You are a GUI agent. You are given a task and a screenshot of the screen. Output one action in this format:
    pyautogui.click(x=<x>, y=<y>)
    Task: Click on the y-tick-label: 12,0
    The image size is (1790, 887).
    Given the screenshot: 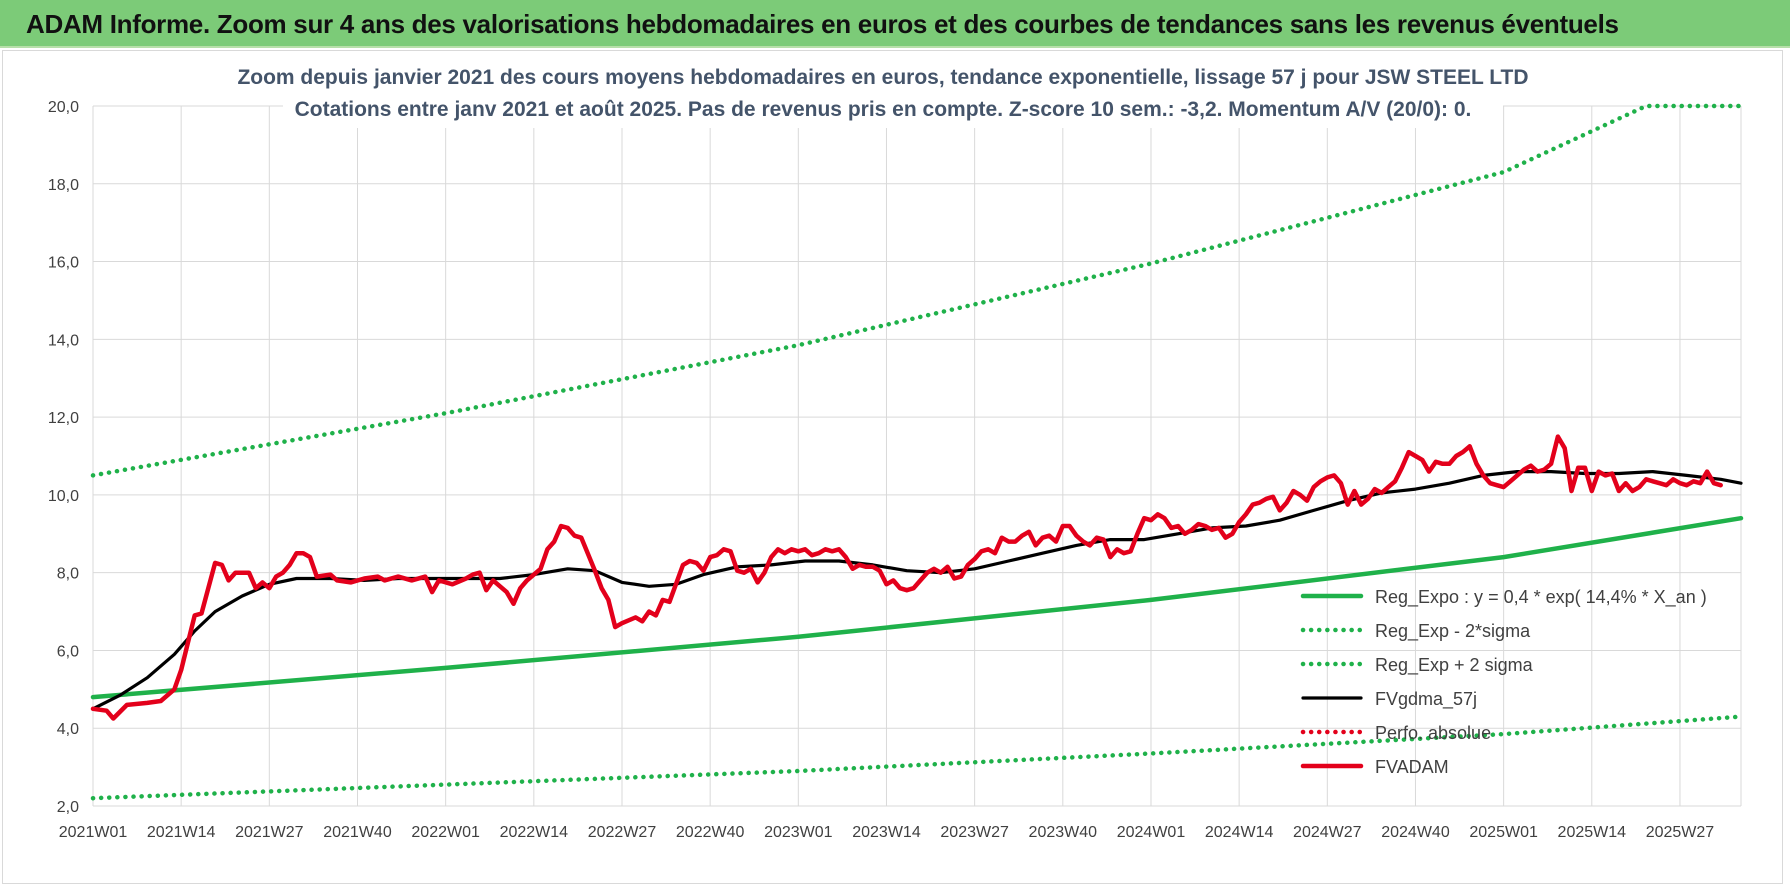 What is the action you would take?
    pyautogui.click(x=63, y=418)
    